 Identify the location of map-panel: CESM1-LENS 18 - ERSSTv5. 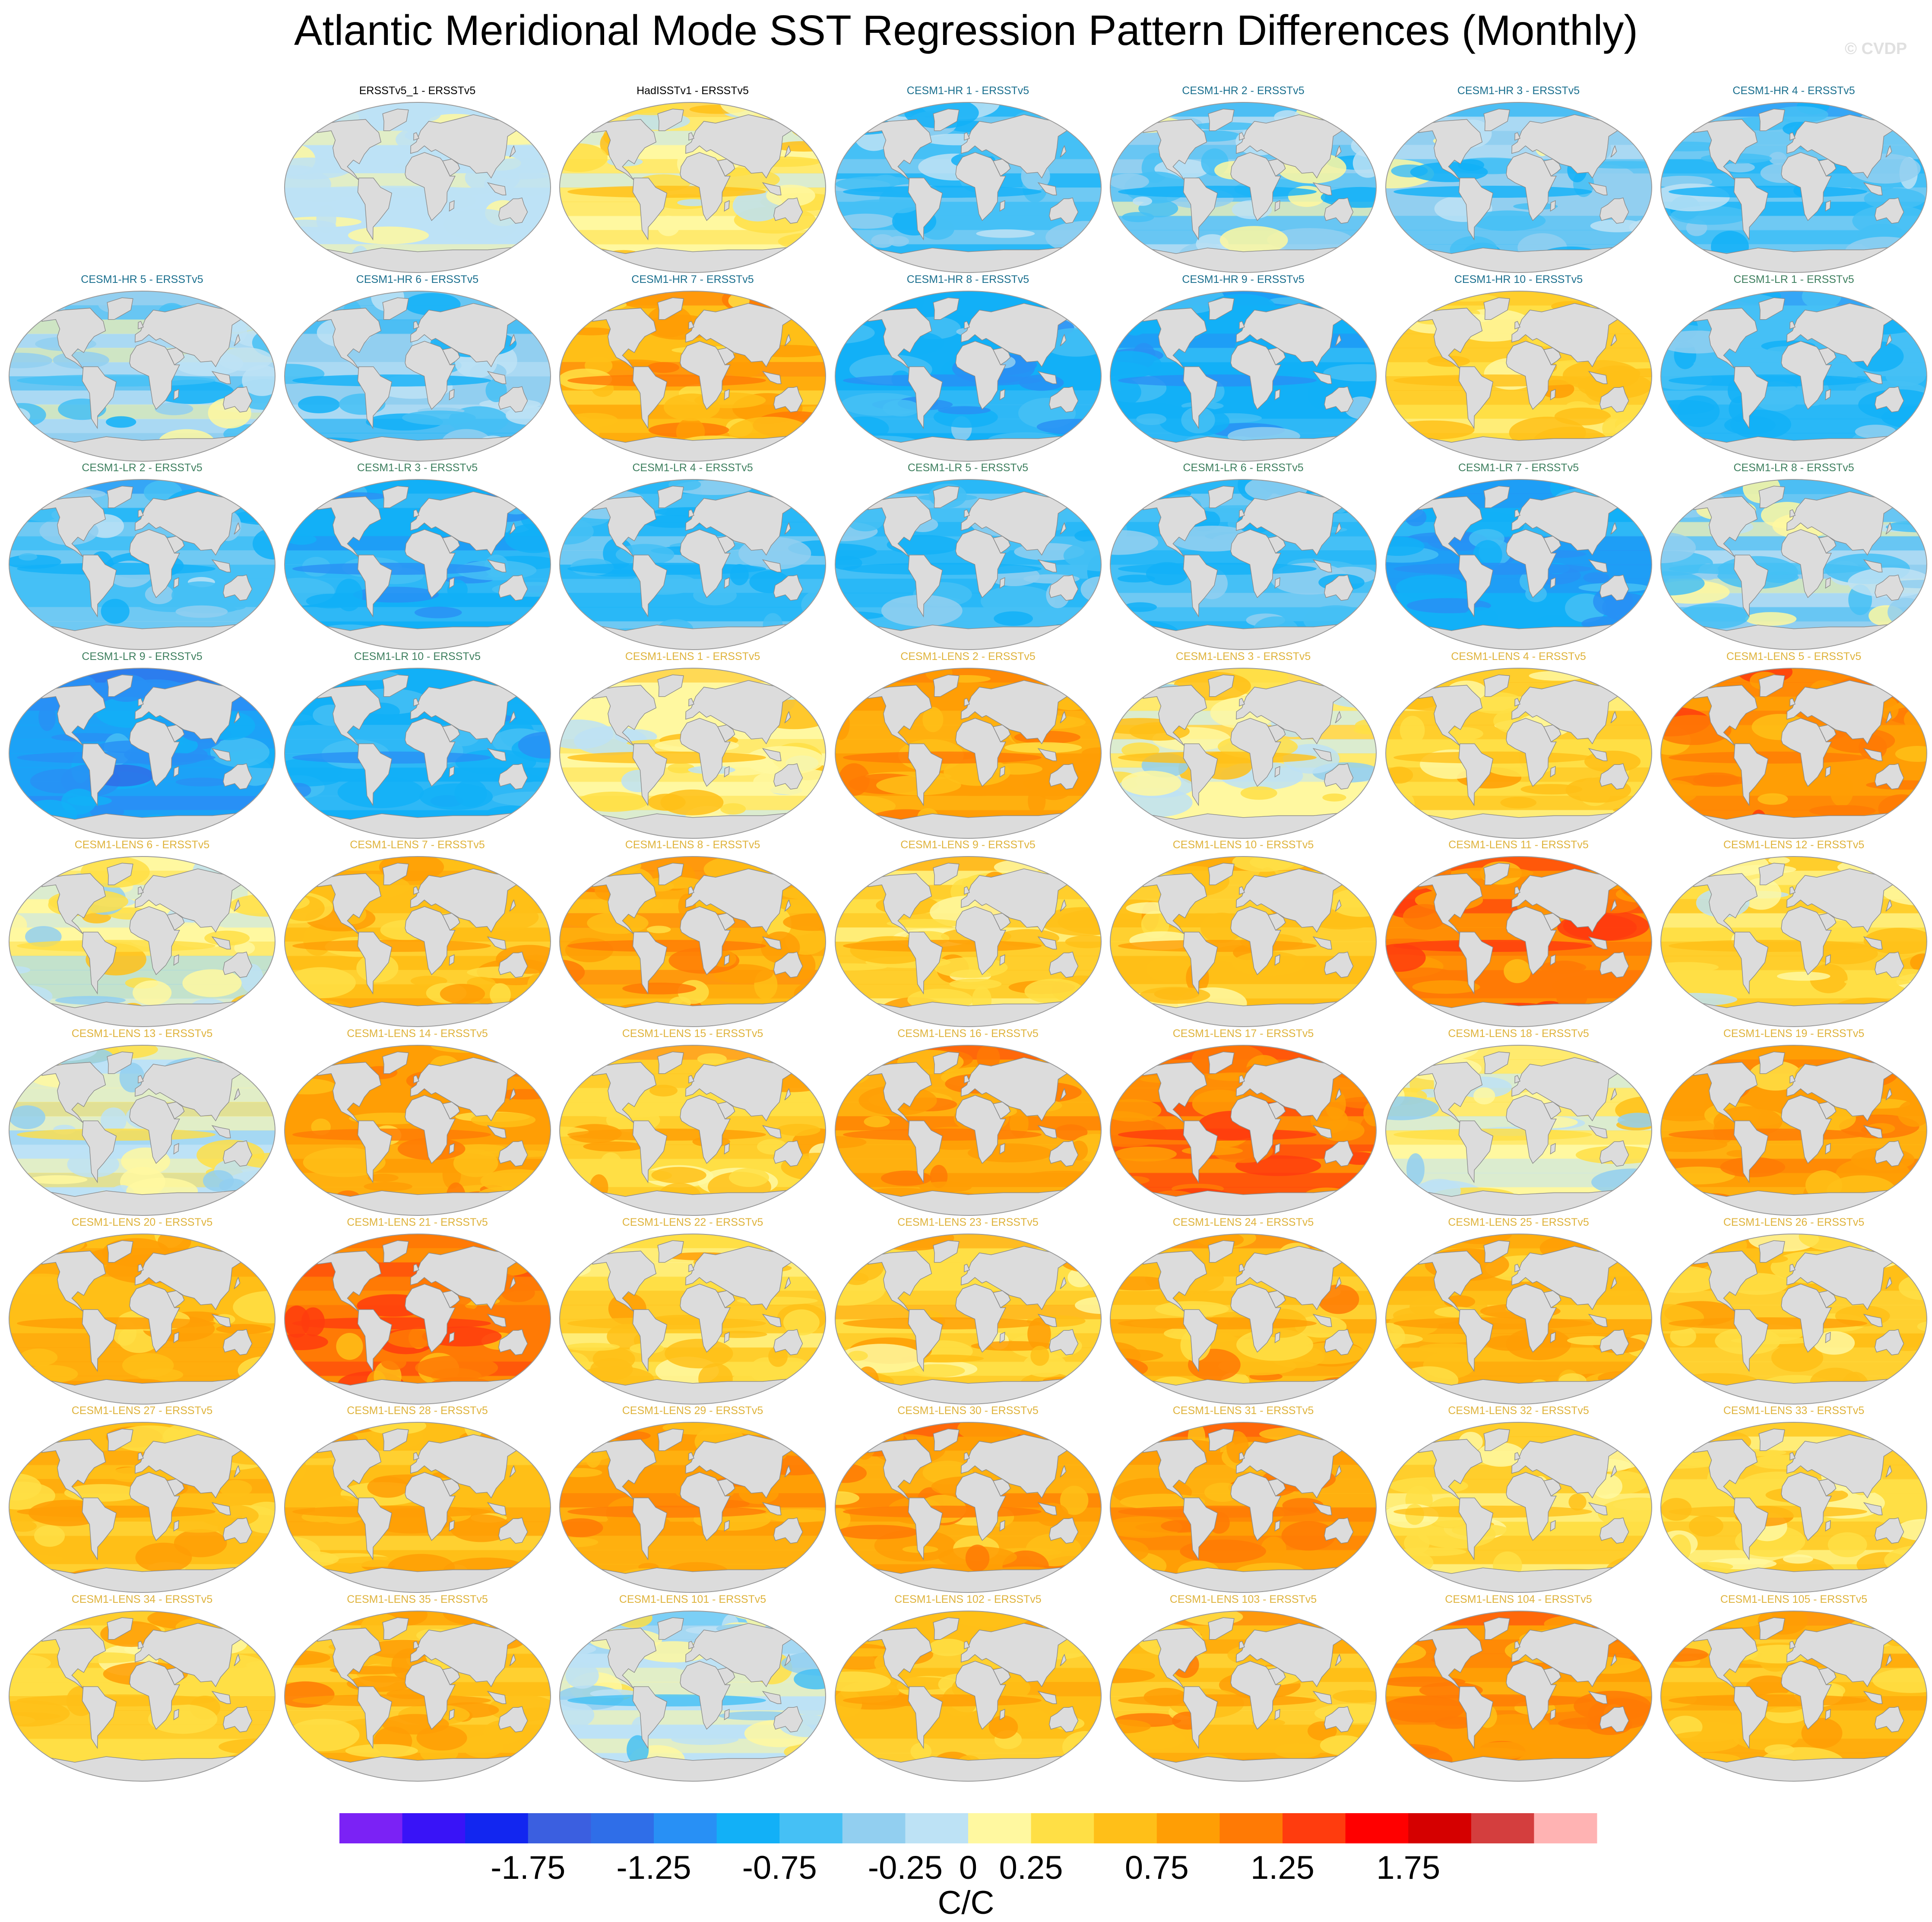
(1519, 1122).